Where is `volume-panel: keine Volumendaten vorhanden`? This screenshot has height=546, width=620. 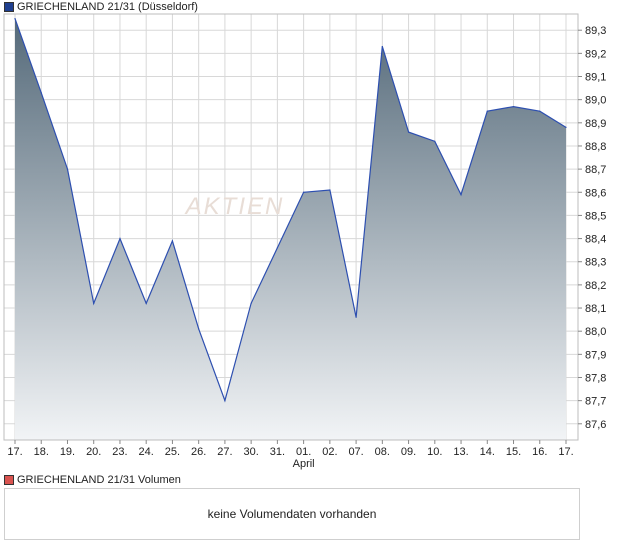
volume-panel: keine Volumendaten vorhanden is located at coordinates (292, 514).